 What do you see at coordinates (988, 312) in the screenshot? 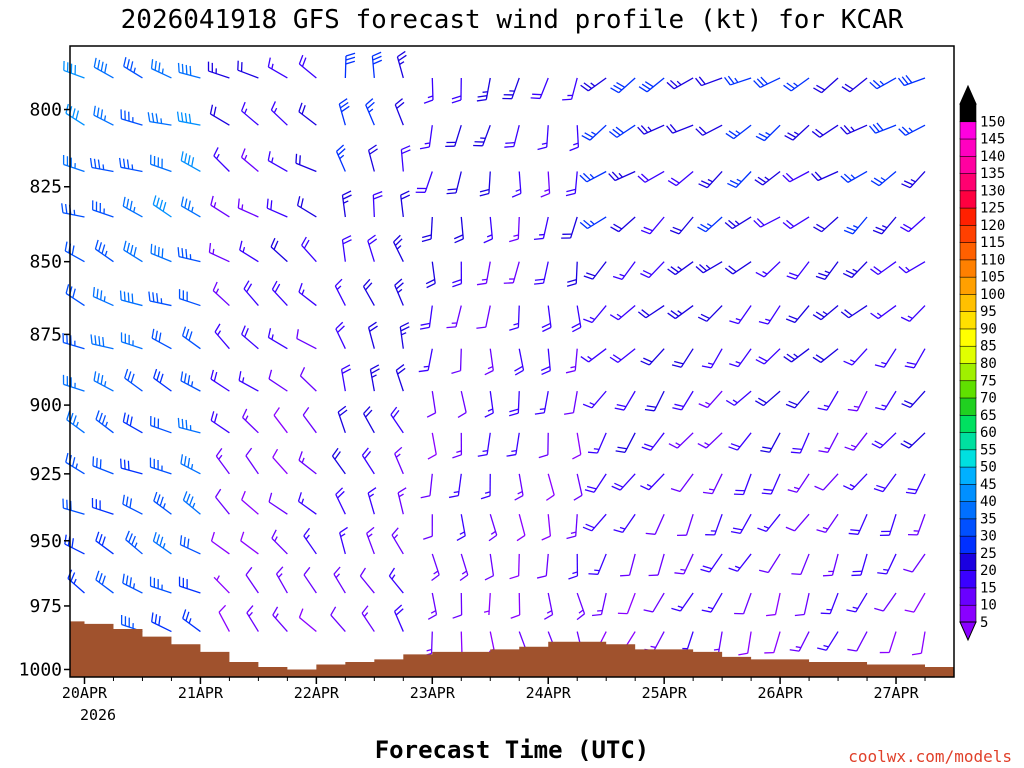
I see `colorbar-label: 95` at bounding box center [988, 312].